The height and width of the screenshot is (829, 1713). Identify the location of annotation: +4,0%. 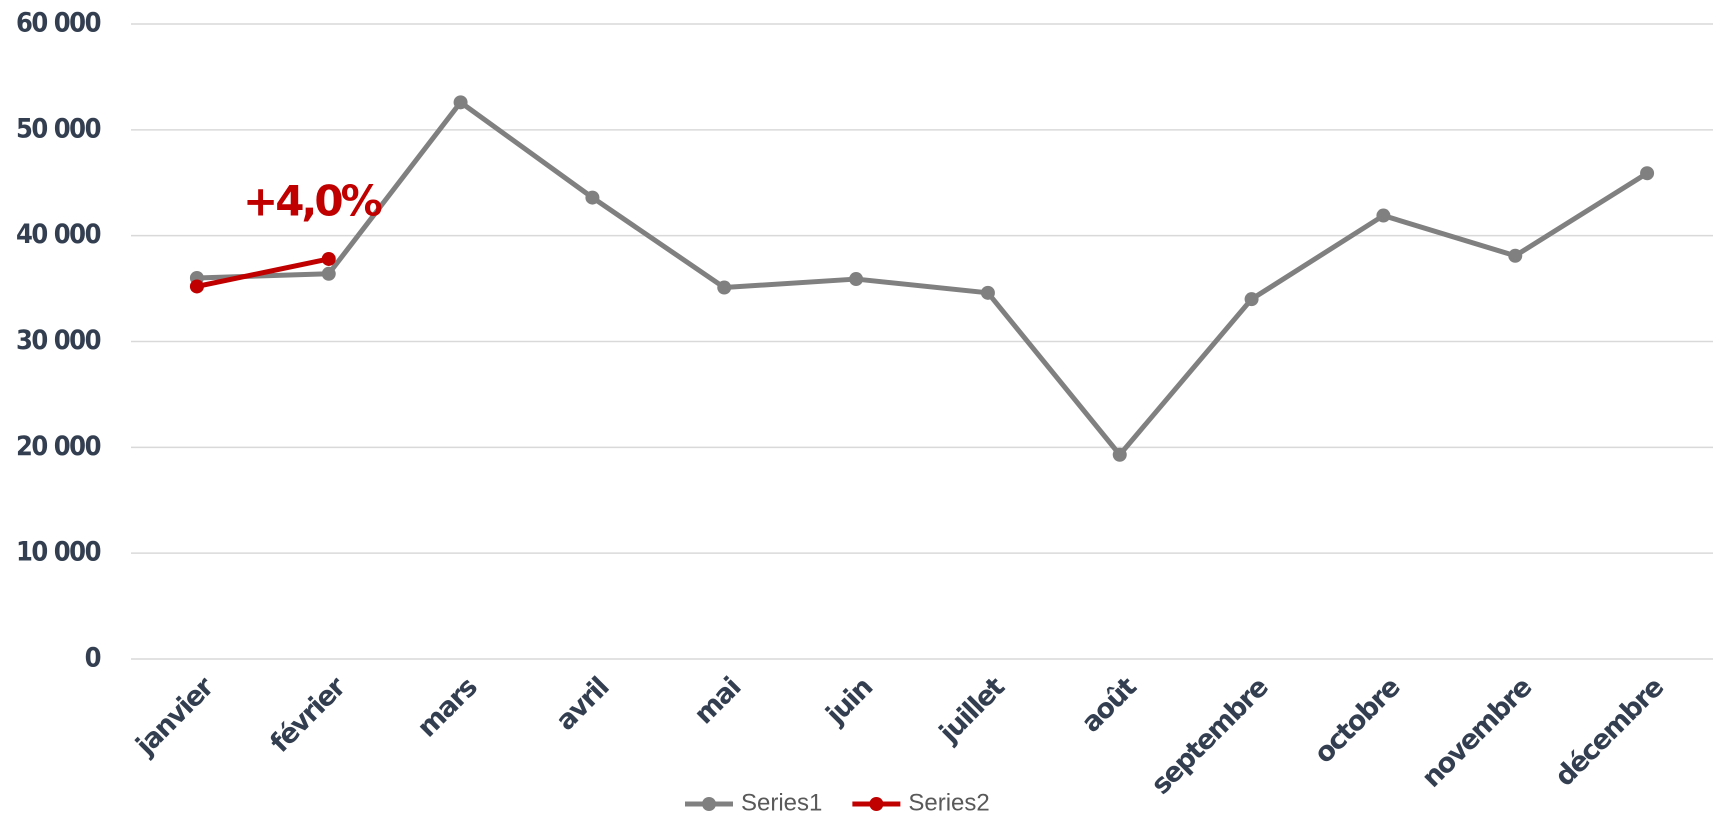
(312, 201).